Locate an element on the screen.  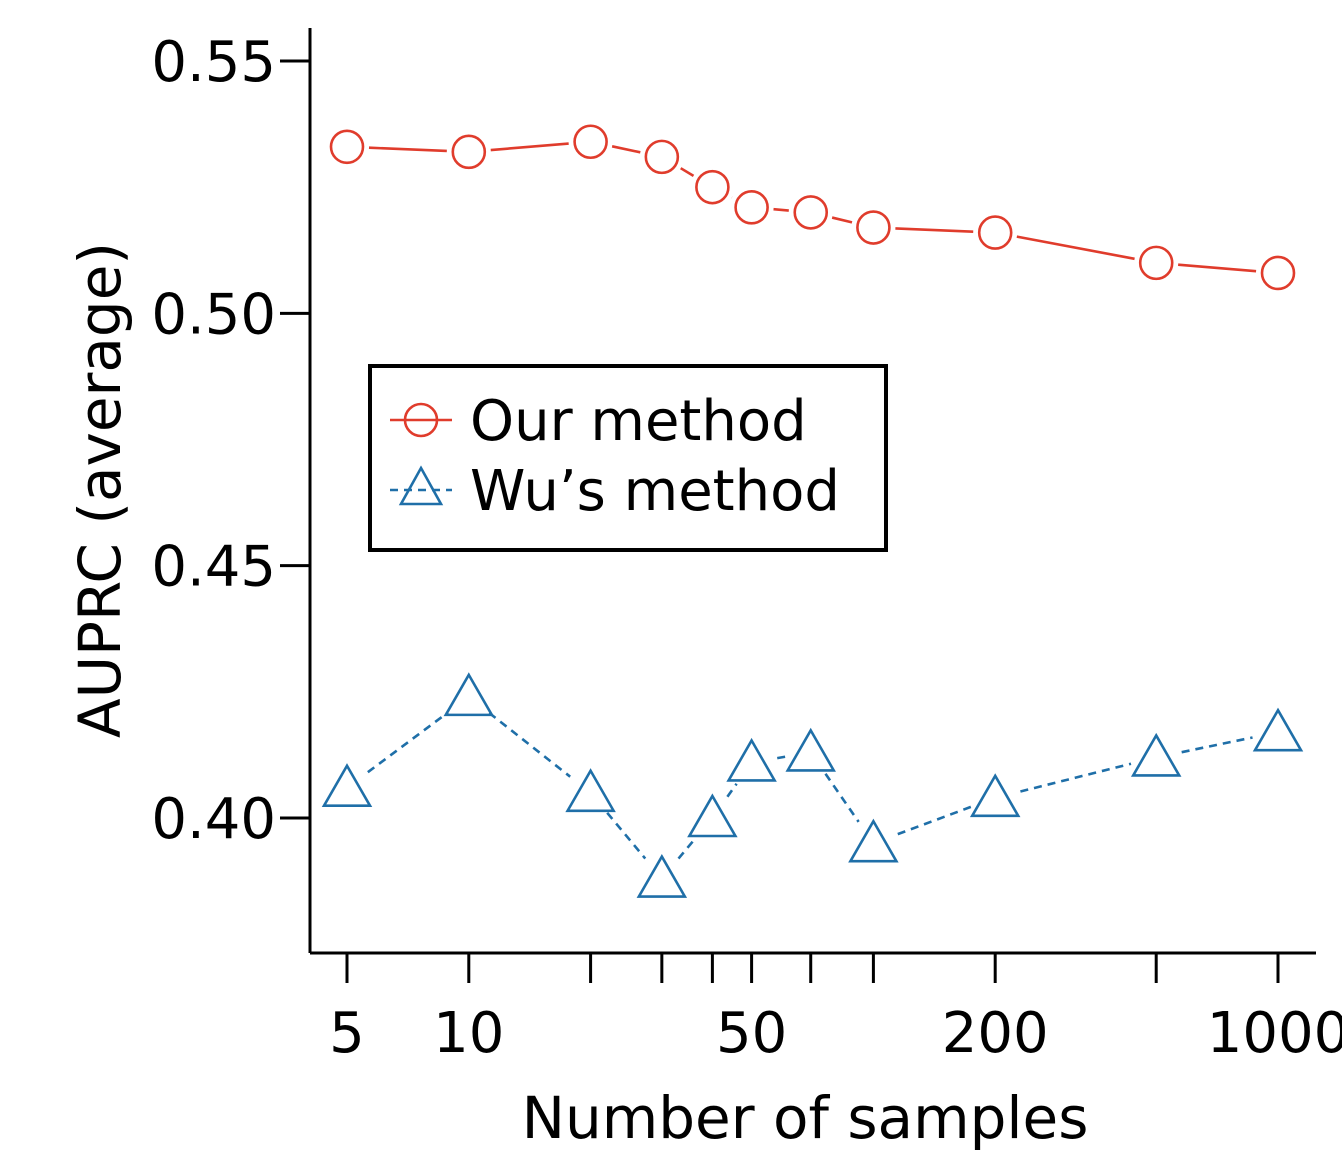
x-axis-ticks: 5 10 50 200 1000 is located at coordinates (835, 1009).